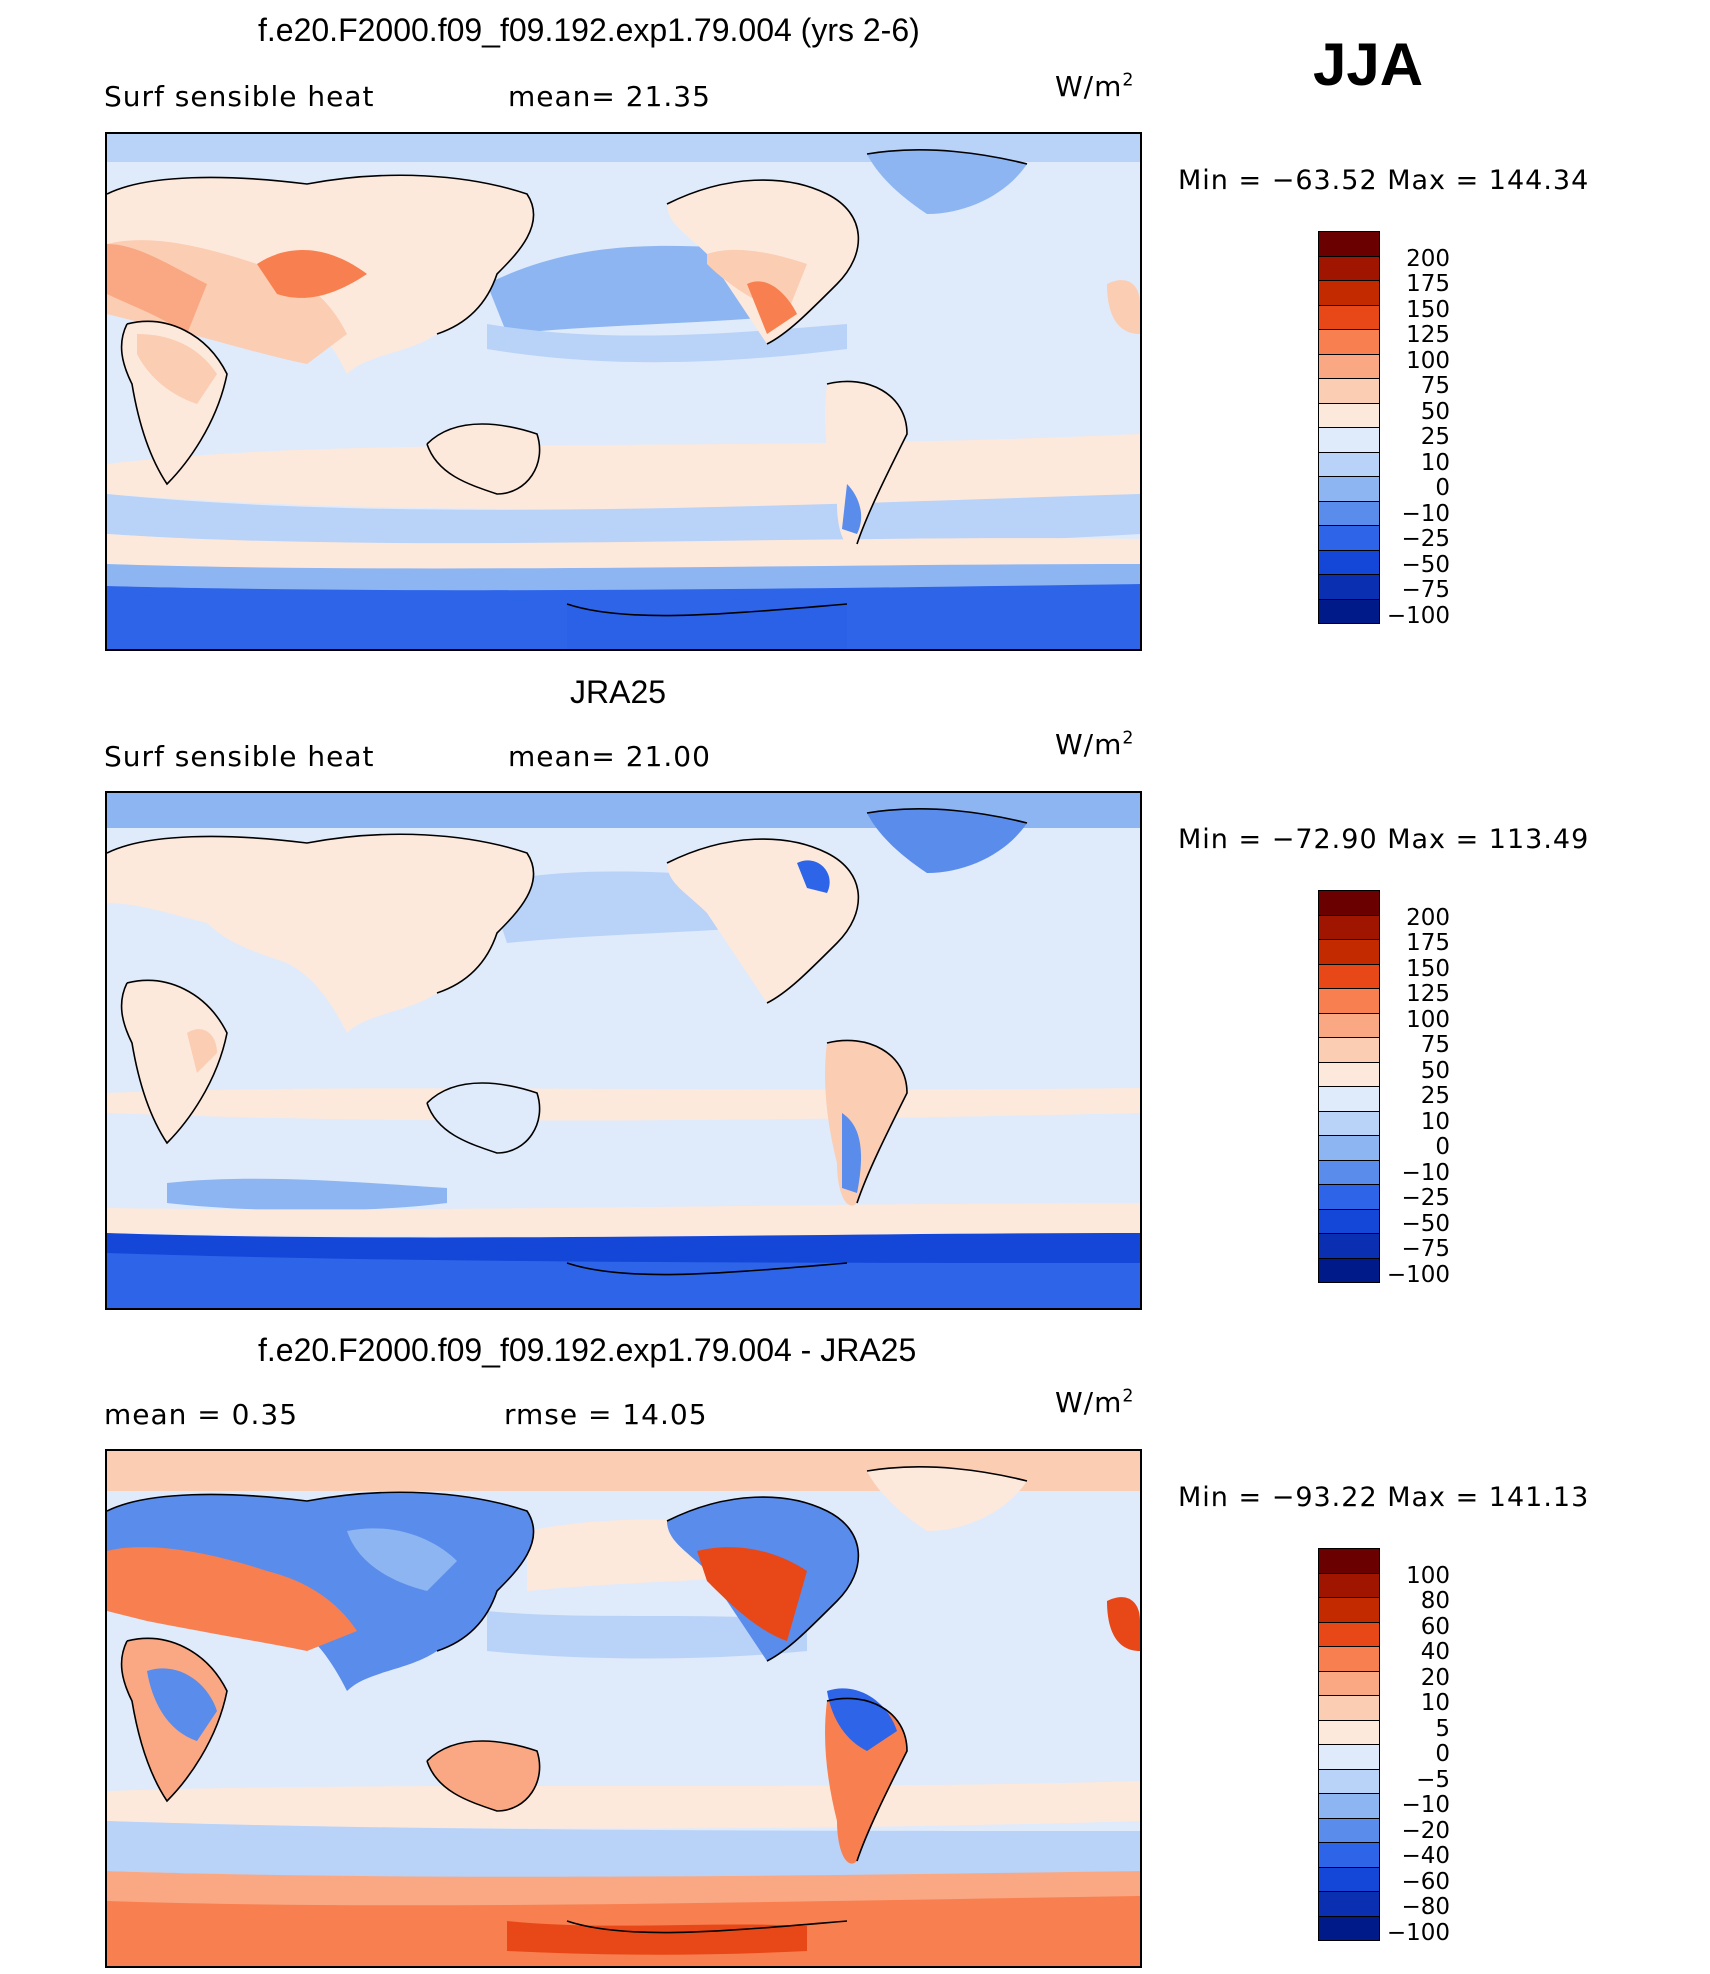 This screenshot has height=1974, width=1710. I want to click on cb2-label: 200, so click(1428, 918).